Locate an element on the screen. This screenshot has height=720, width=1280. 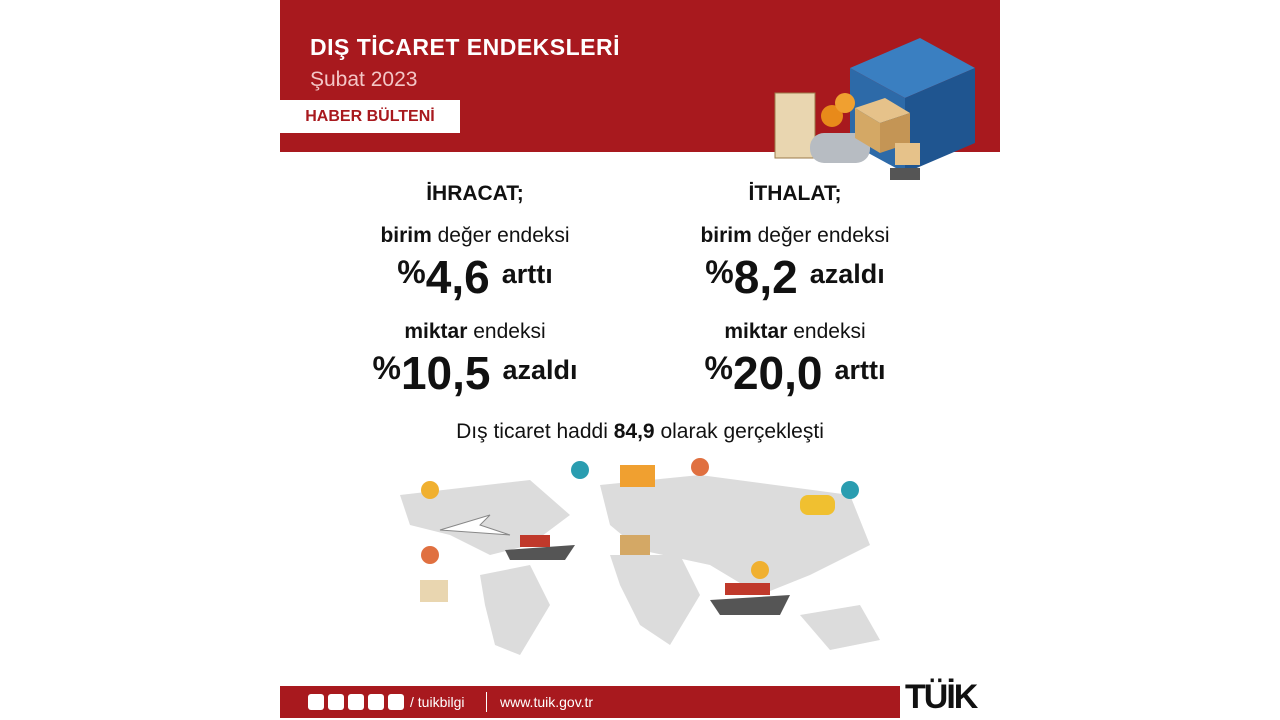
world-map-illustration is located at coordinates (640, 556).